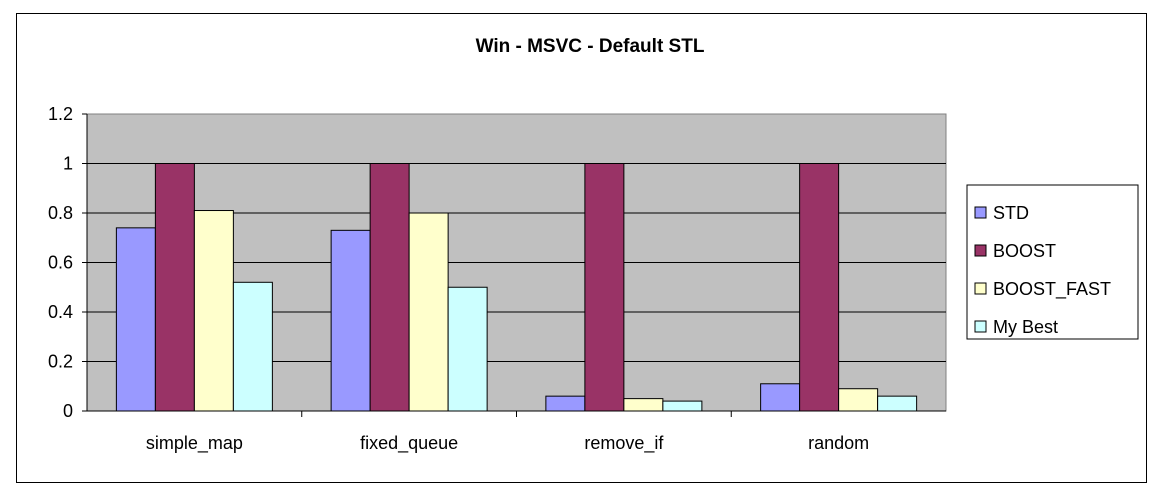 The width and height of the screenshot is (1167, 494). I want to click on legend-box, so click(1052, 262).